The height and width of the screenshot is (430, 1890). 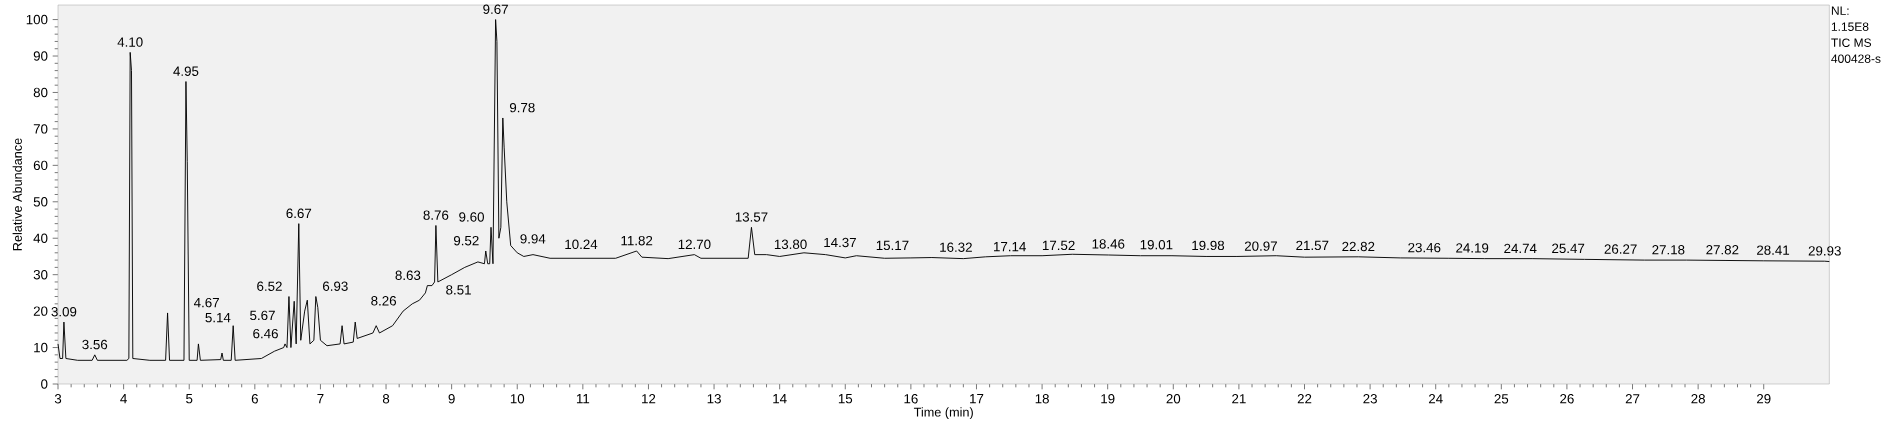 I want to click on annotation: 19.98, so click(x=1208, y=245).